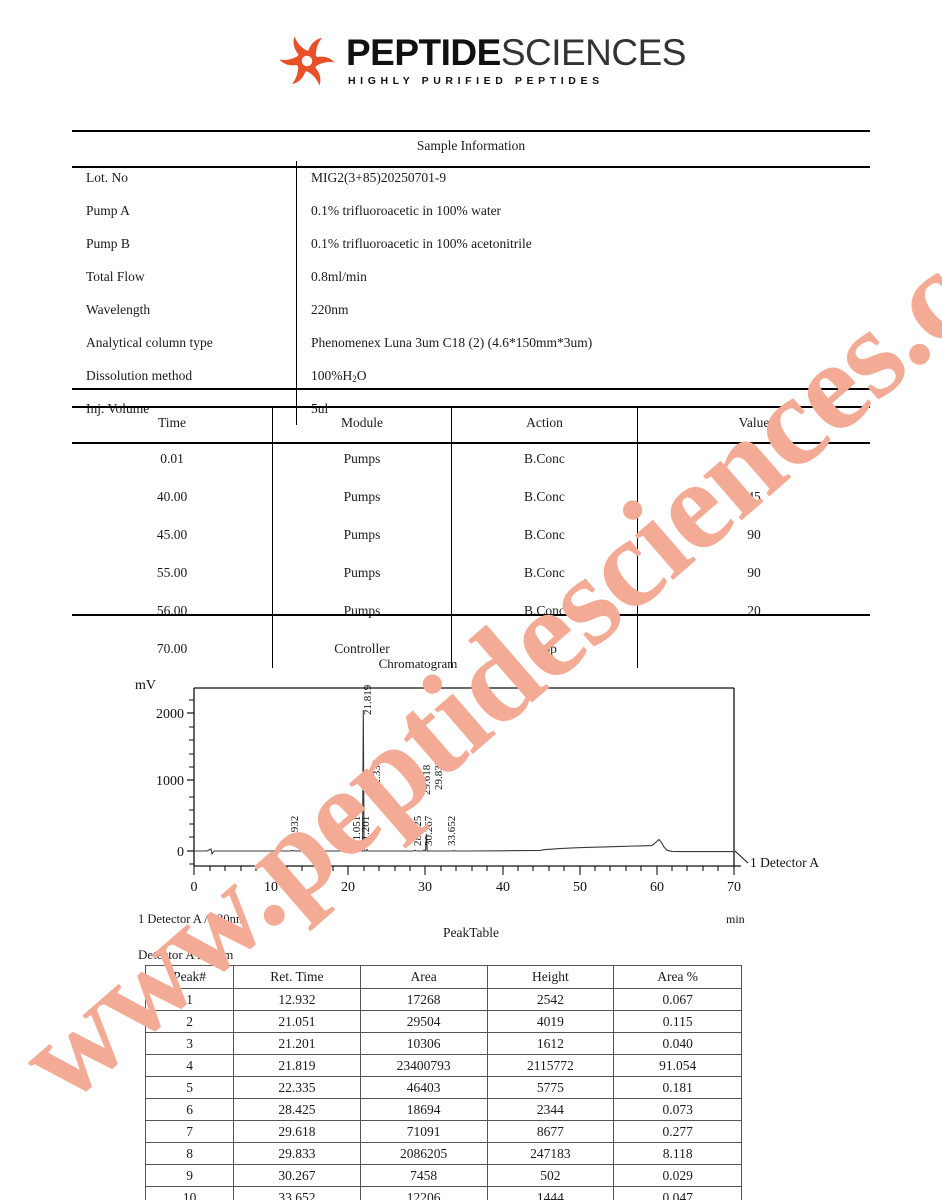 The image size is (942, 1200). Describe the element at coordinates (297, 1021) in the screenshot. I see `cell-rettime: 21.051` at that location.